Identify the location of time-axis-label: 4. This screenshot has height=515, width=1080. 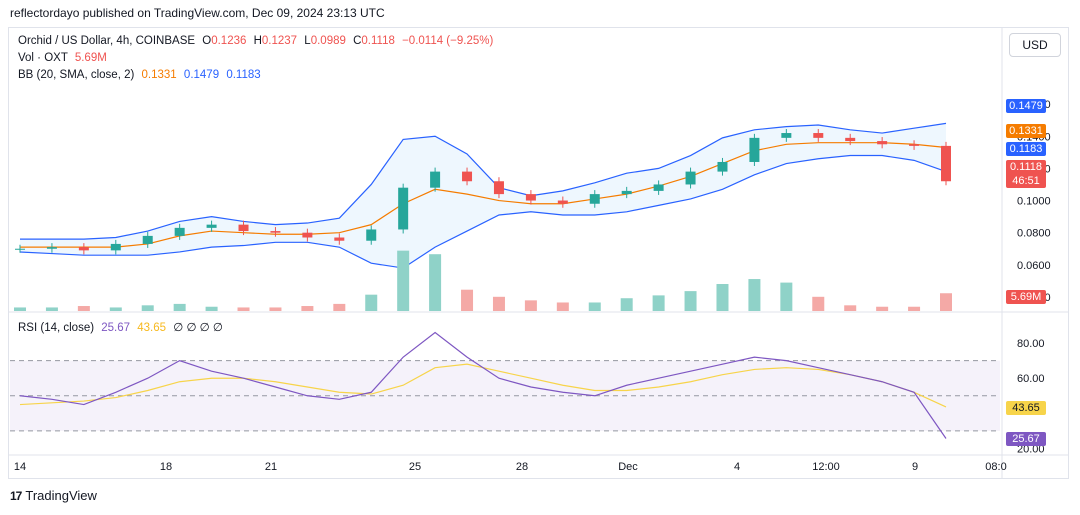
(737, 467).